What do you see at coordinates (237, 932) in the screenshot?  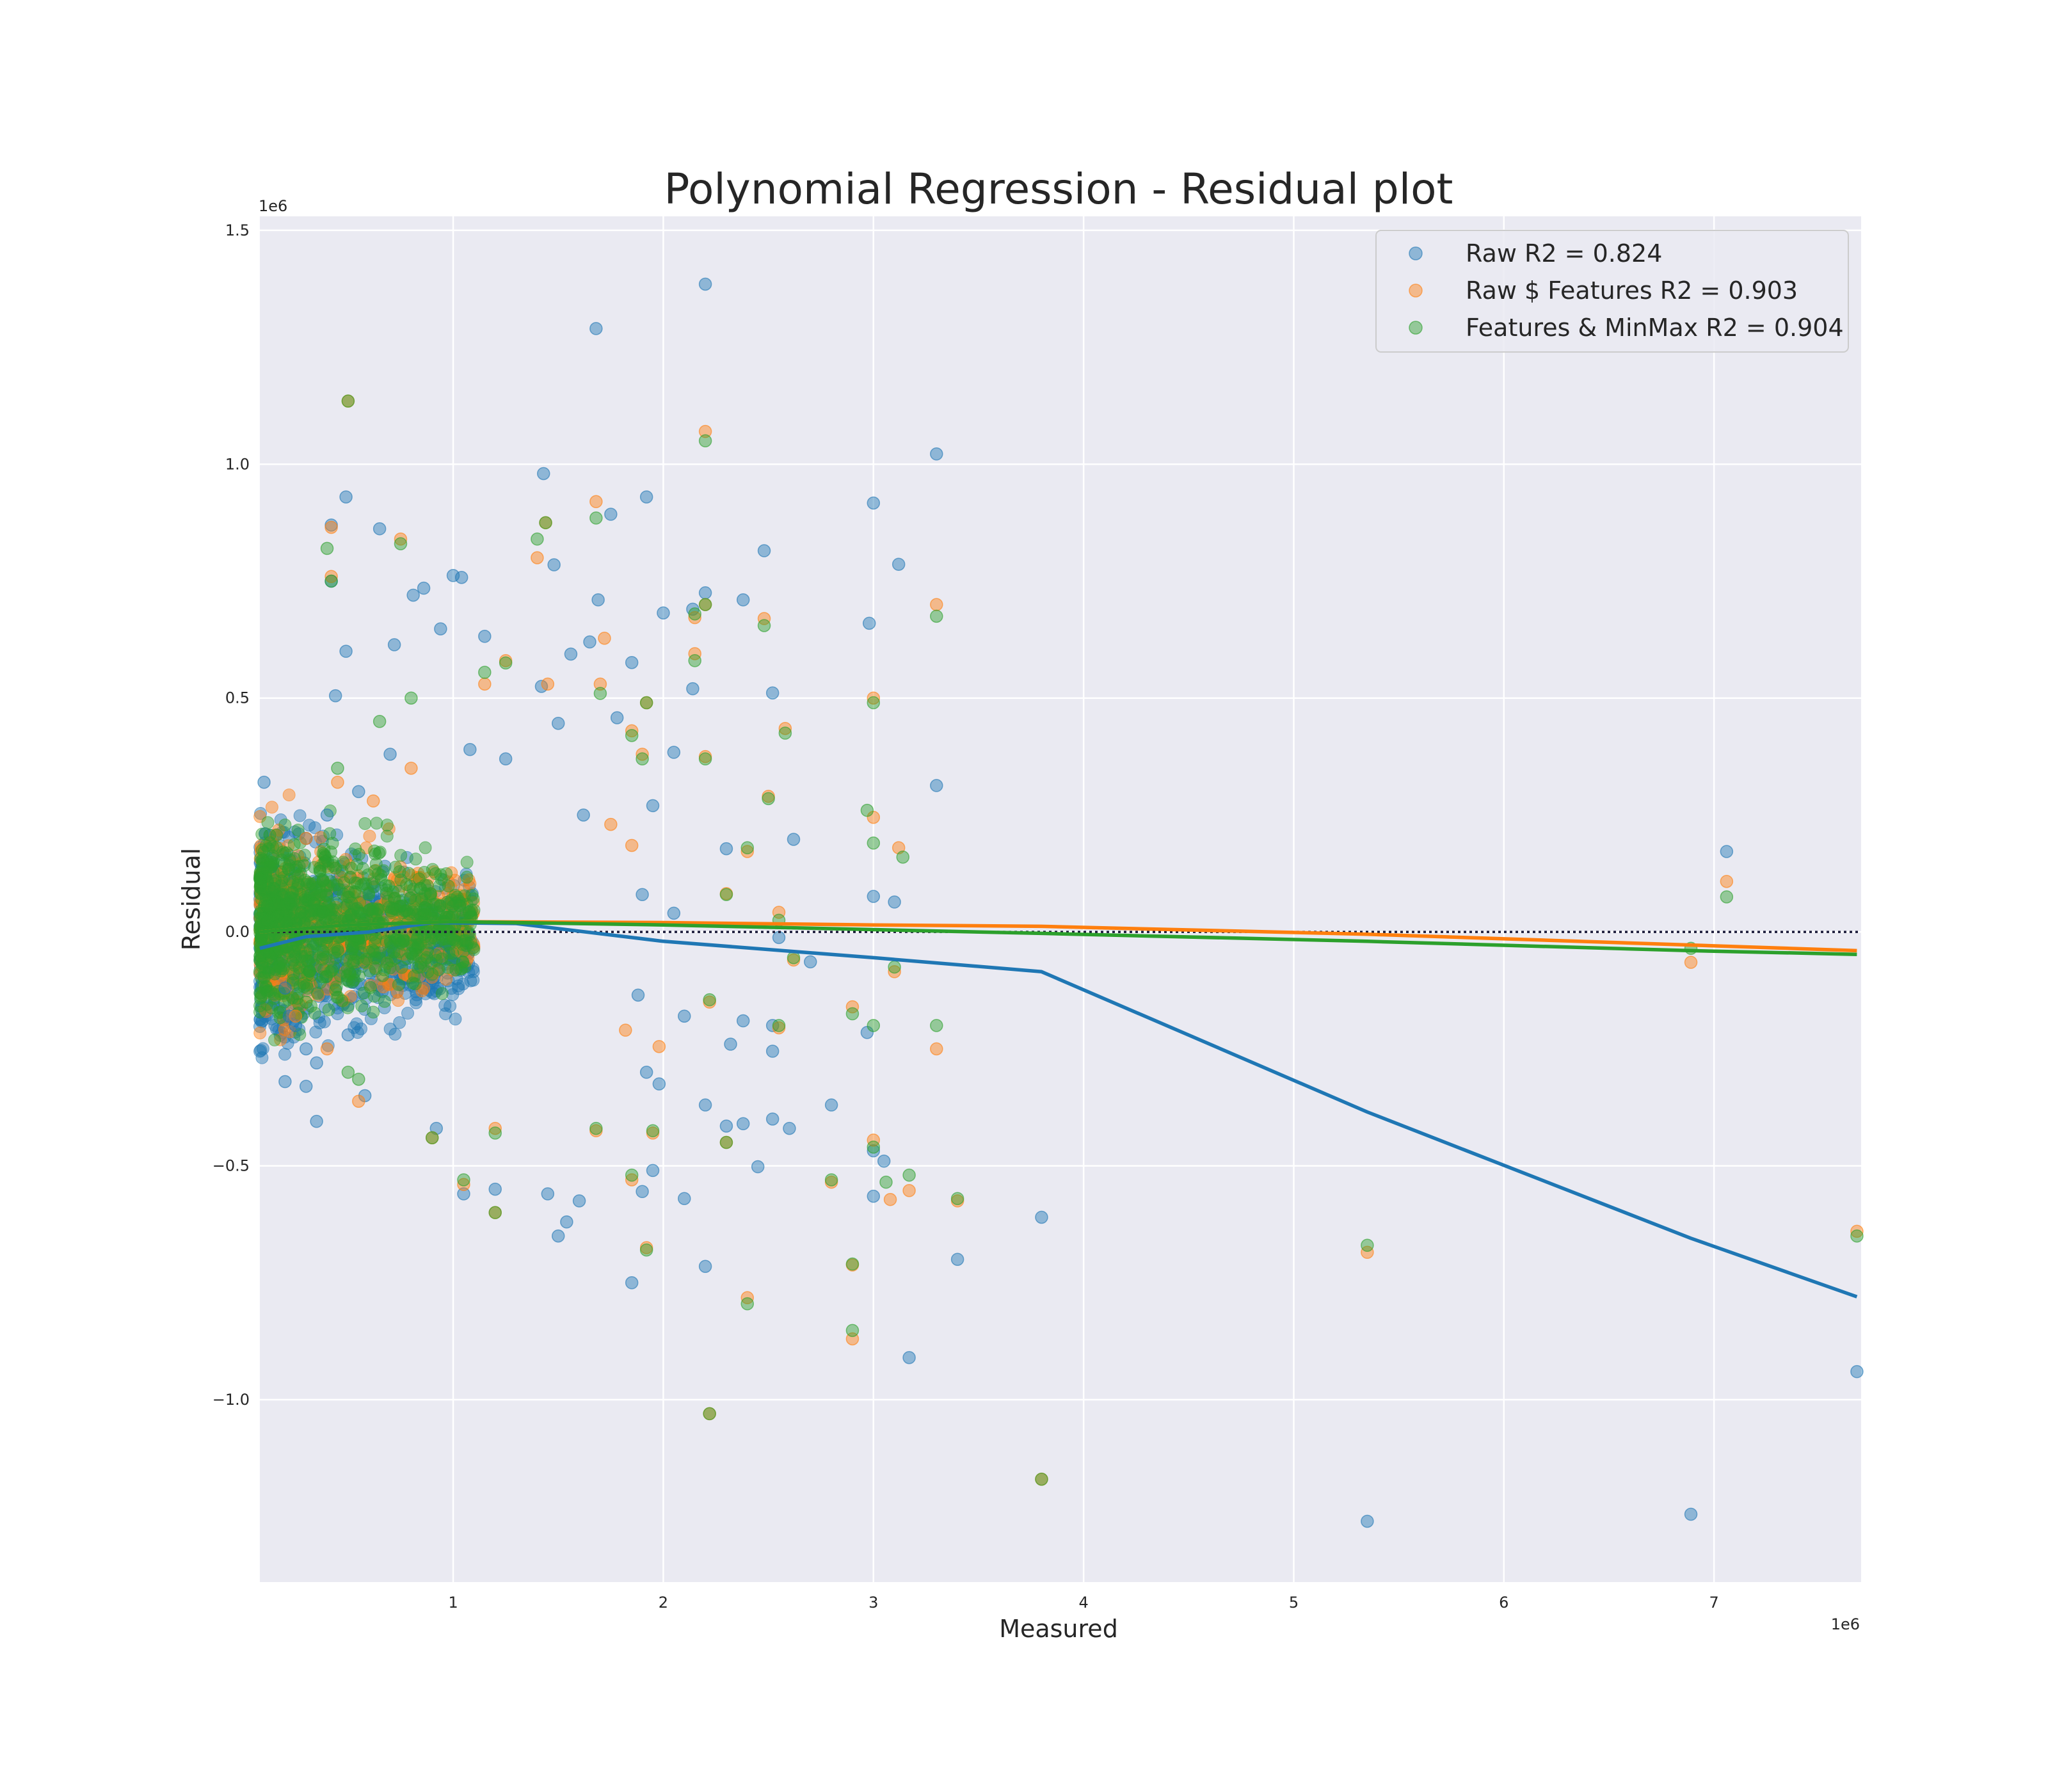 I see `y-tick-label: 0.0` at bounding box center [237, 932].